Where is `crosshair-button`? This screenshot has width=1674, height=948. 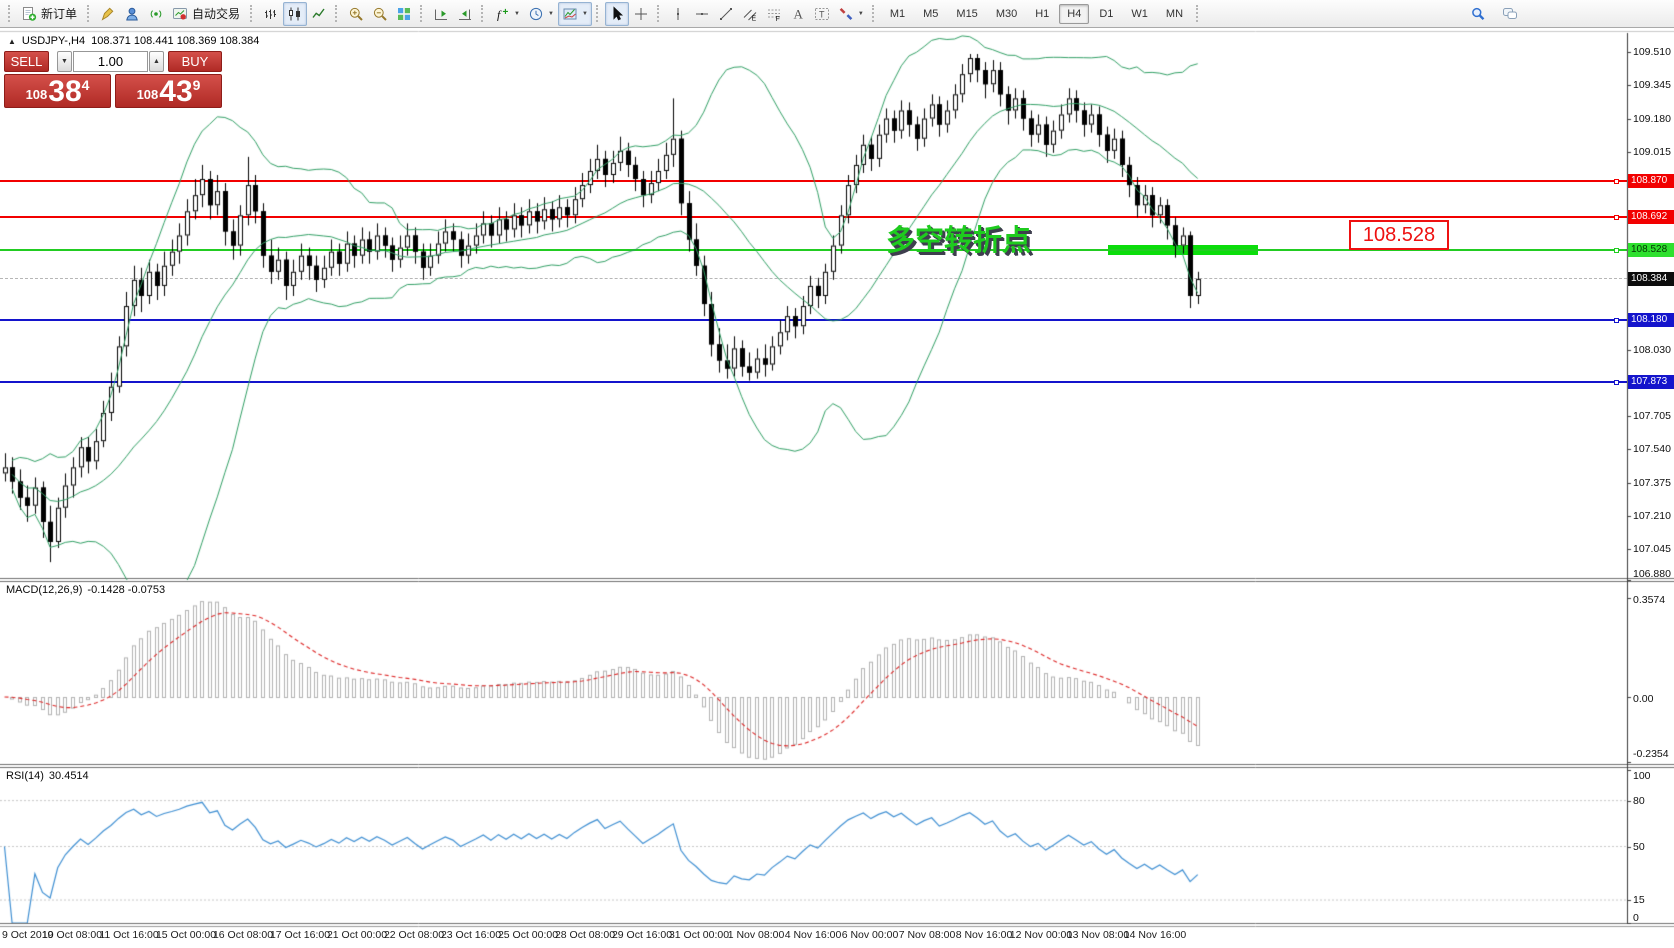 crosshair-button is located at coordinates (641, 14).